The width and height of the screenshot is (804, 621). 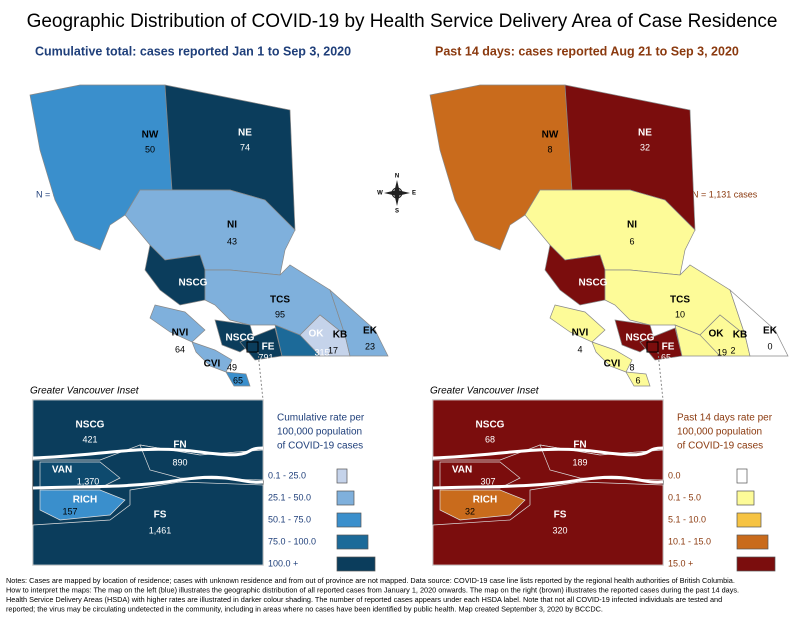 I want to click on inset-value: 1,370, so click(x=88, y=481).